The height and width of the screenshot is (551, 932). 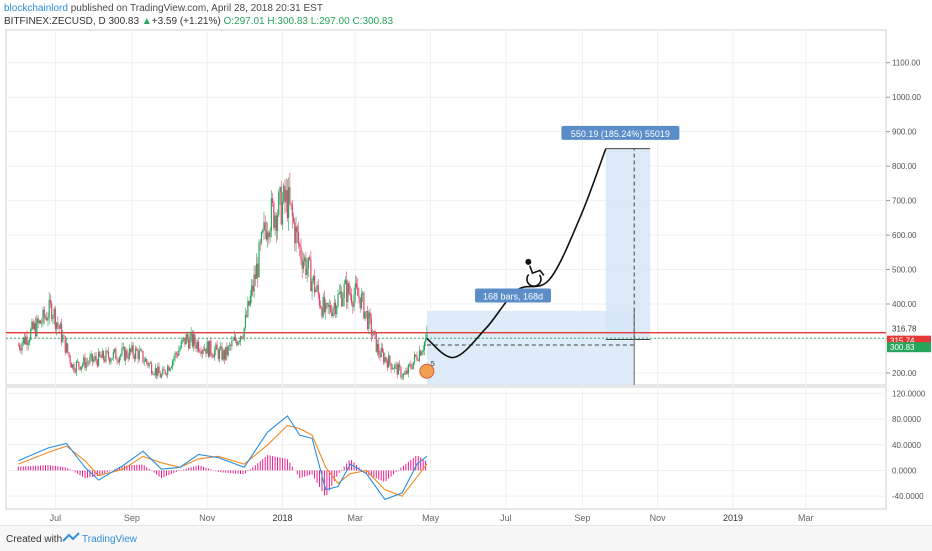 What do you see at coordinates (909, 393) in the screenshot?
I see `indicator-tick-label: 120.0000` at bounding box center [909, 393].